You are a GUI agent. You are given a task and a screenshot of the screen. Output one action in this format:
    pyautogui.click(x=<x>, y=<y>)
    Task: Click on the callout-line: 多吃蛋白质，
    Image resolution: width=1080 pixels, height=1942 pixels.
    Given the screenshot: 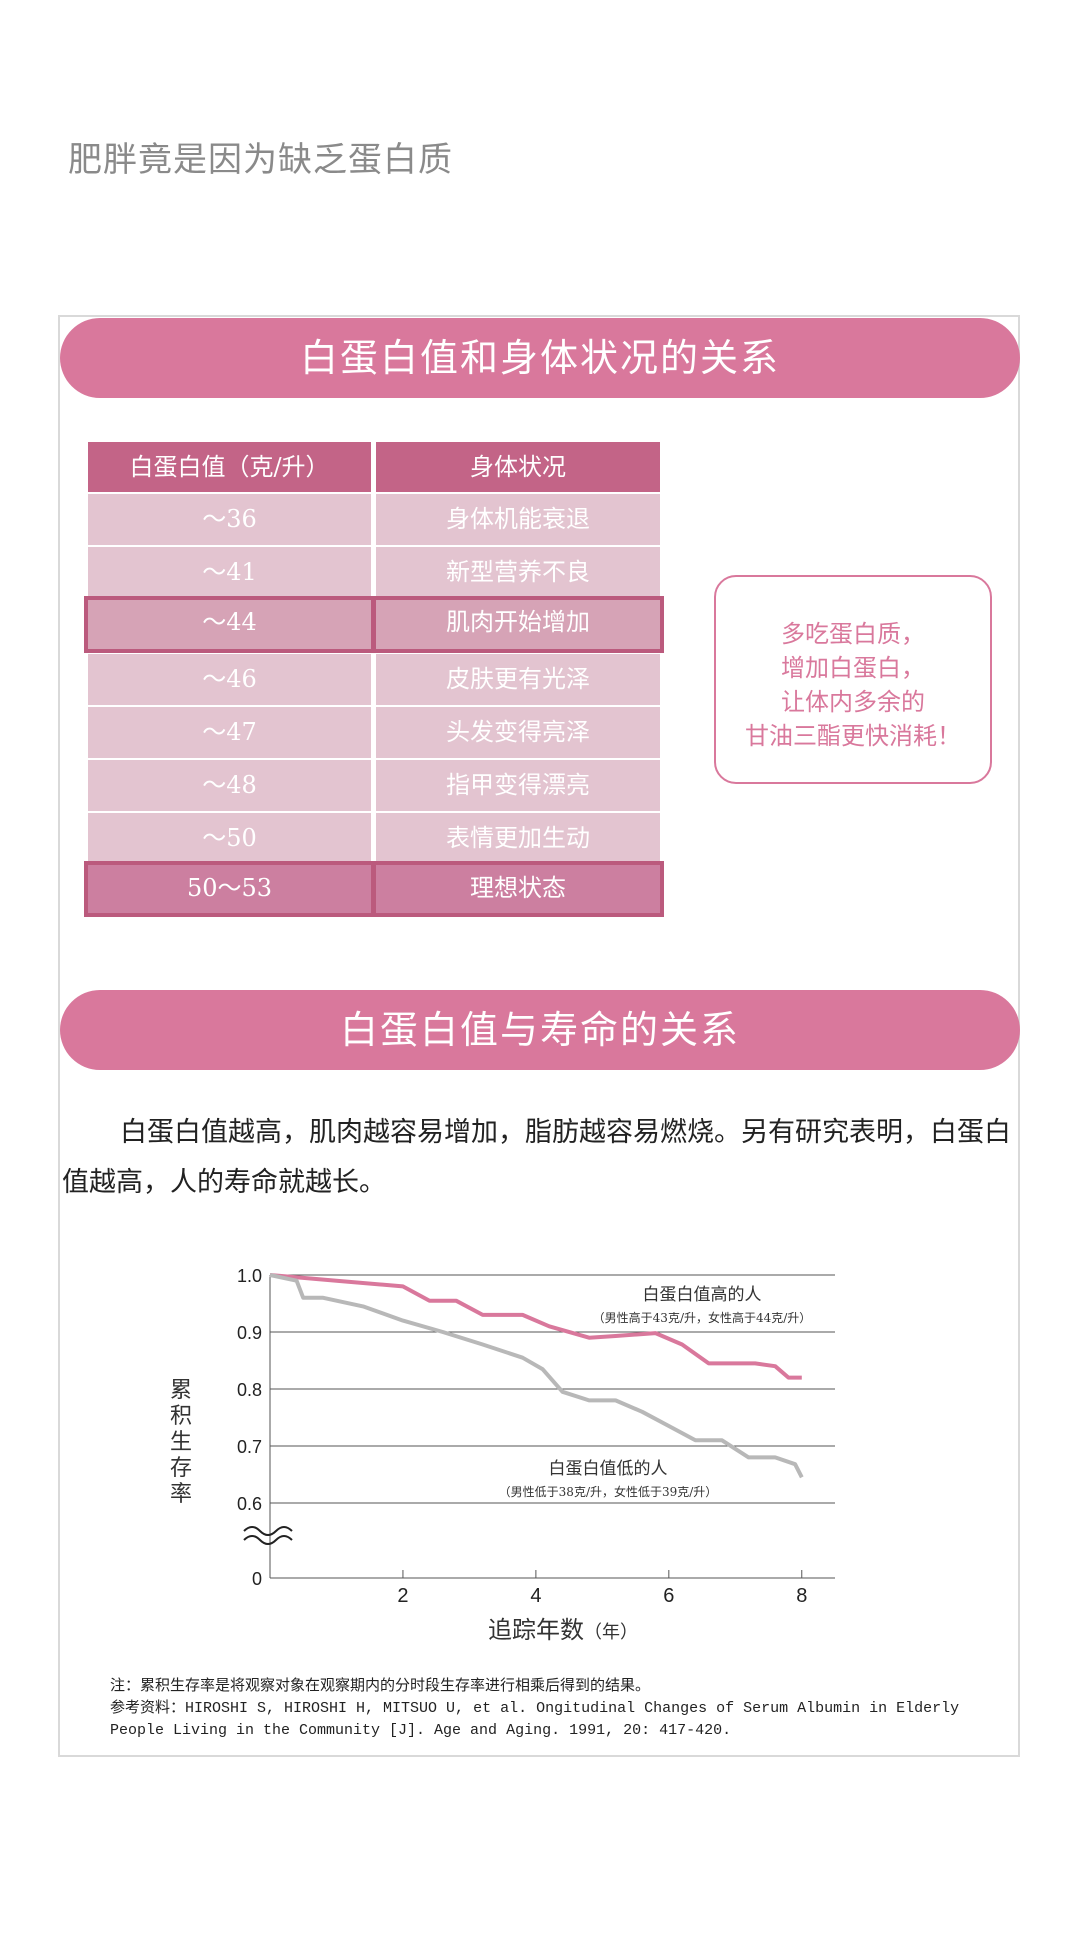 What is the action you would take?
    pyautogui.click(x=853, y=634)
    